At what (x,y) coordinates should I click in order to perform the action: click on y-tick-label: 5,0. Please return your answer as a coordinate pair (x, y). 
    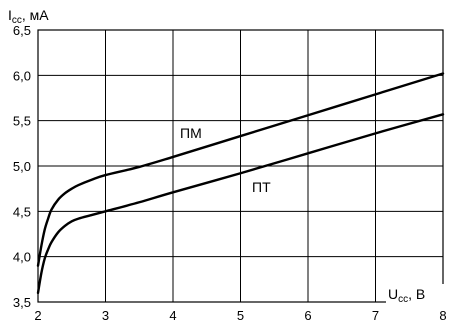
    Looking at the image, I should click on (22, 166).